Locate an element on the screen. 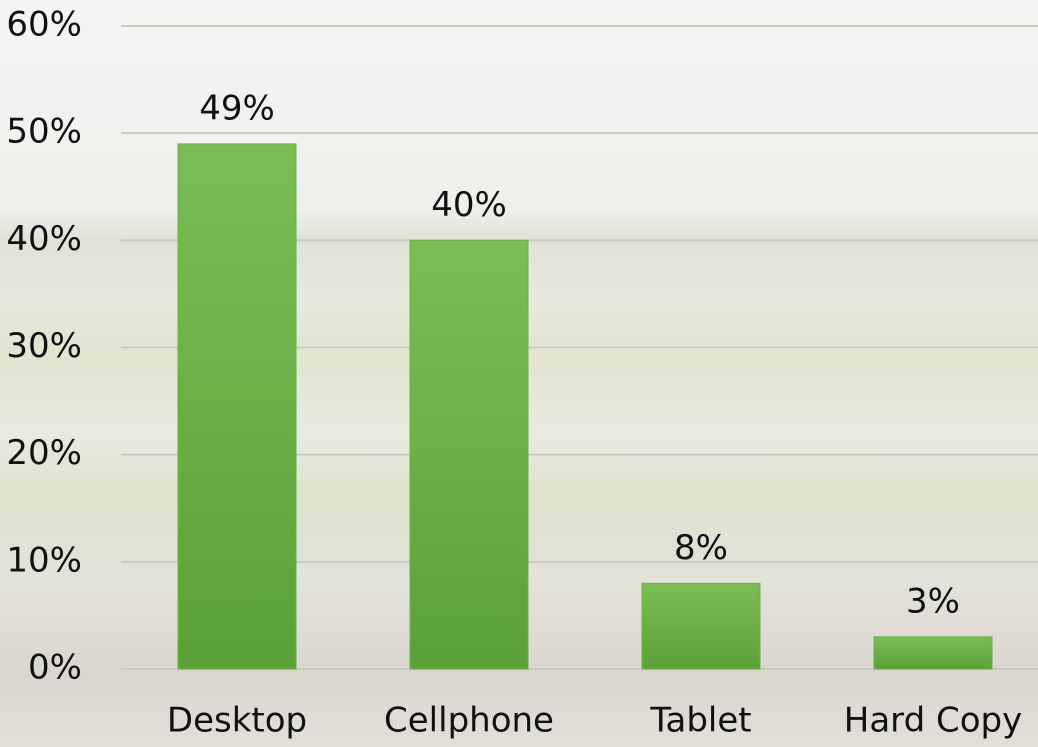  y-tick-label: 20% is located at coordinates (44, 453).